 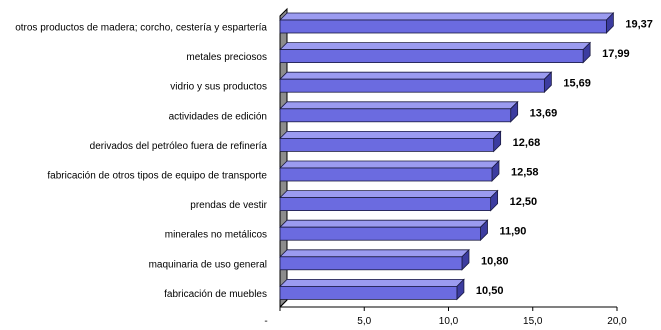 I want to click on category-label: metales preciosos, so click(x=226, y=57).